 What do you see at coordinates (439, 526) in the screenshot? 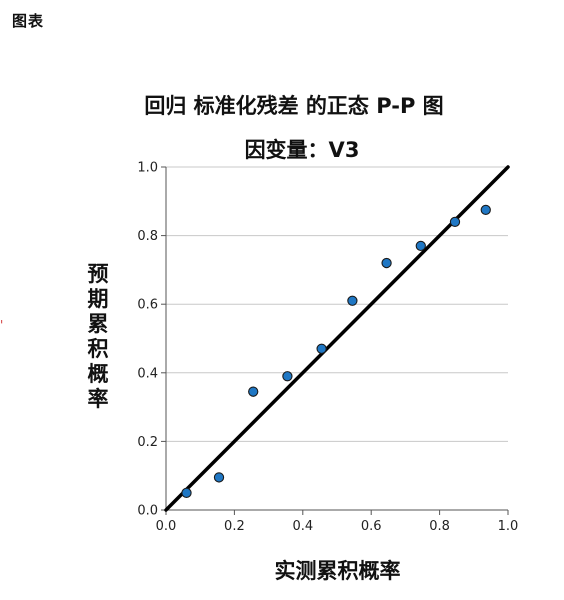
I see `x-tick-label: 0.8` at bounding box center [439, 526].